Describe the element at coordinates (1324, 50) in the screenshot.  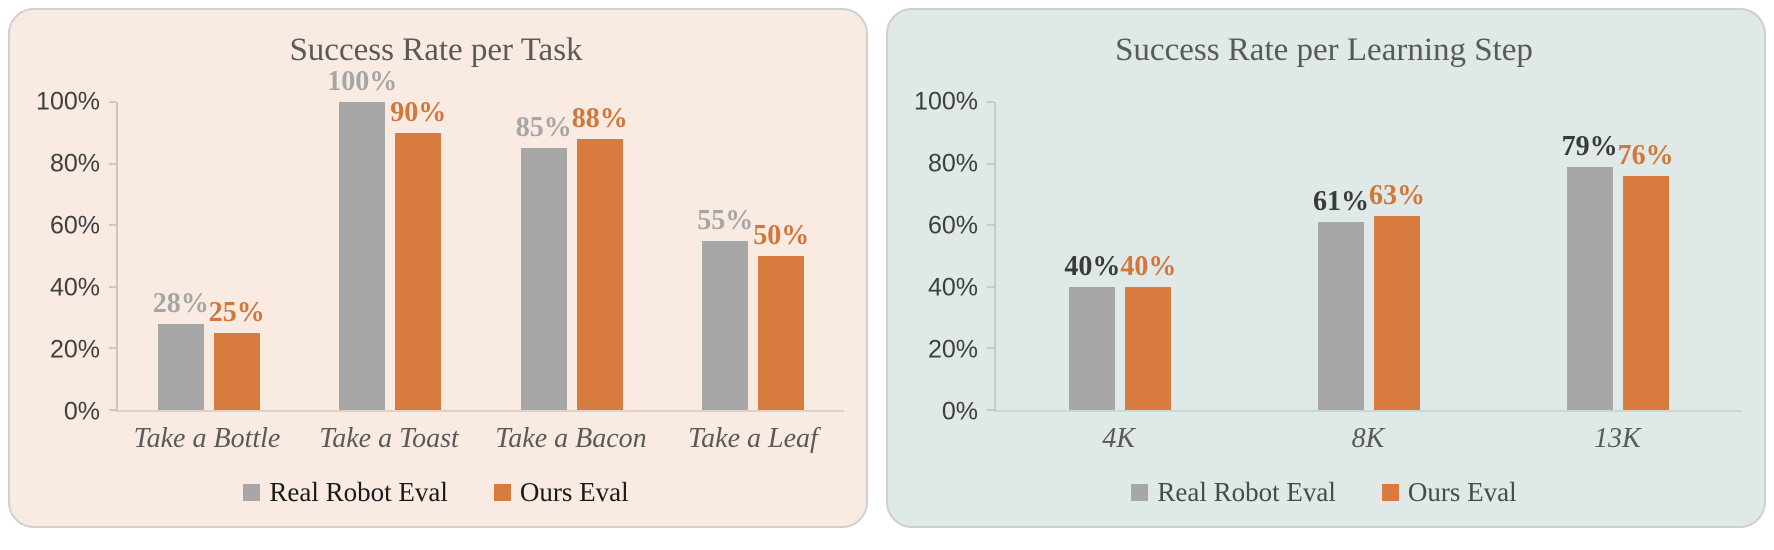
I see `chart-title: Success Rate per Learning Step` at that location.